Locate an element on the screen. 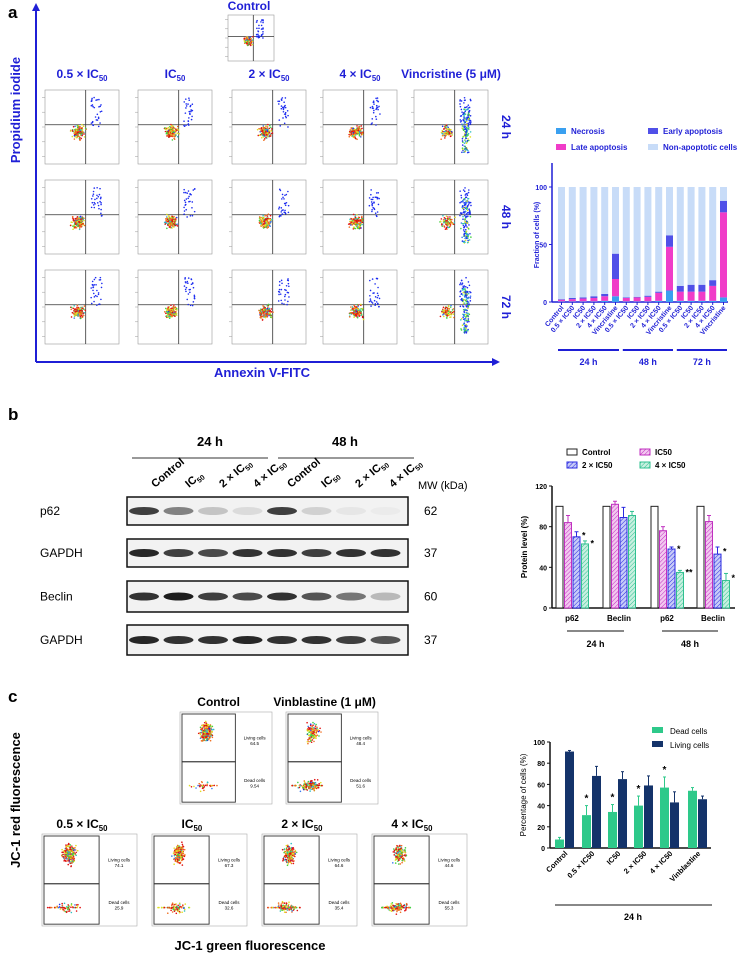 This screenshot has height=961, width=746. dead-gate is located at coordinates (314, 782).